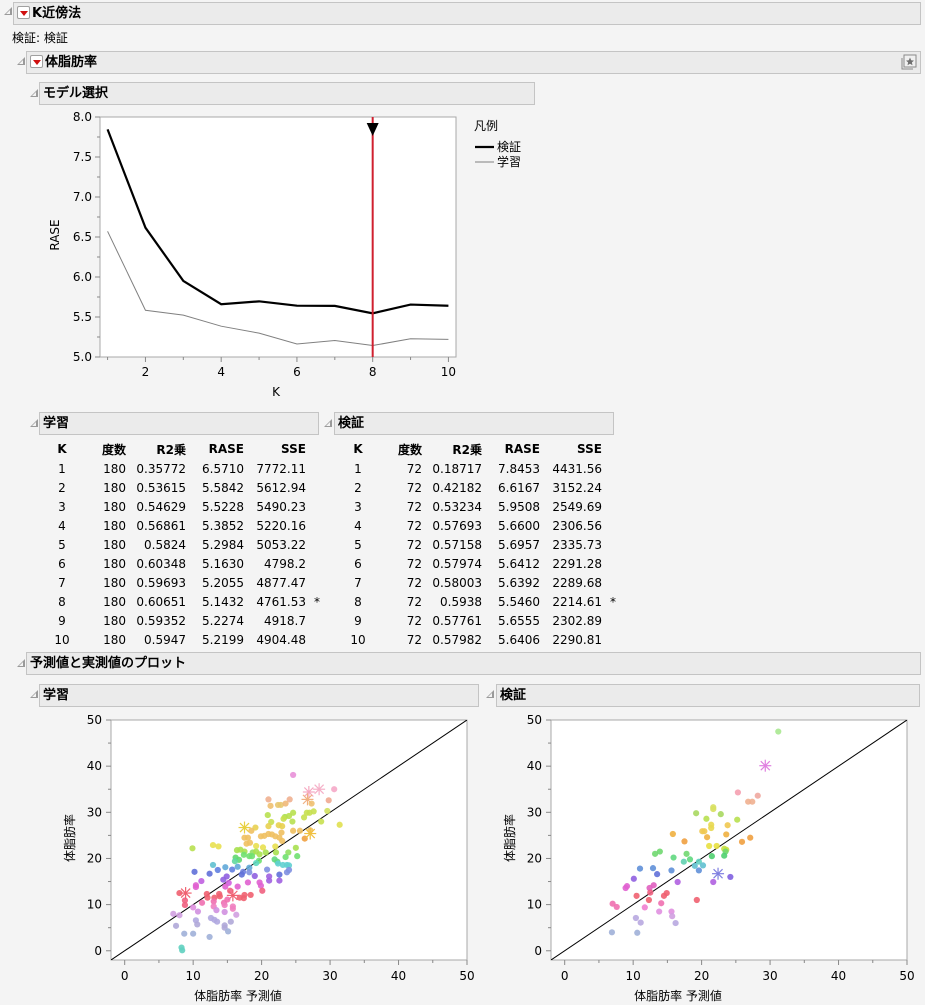  Describe the element at coordinates (486, 126) in the screenshot. I see `legend-title: 凡例` at that location.